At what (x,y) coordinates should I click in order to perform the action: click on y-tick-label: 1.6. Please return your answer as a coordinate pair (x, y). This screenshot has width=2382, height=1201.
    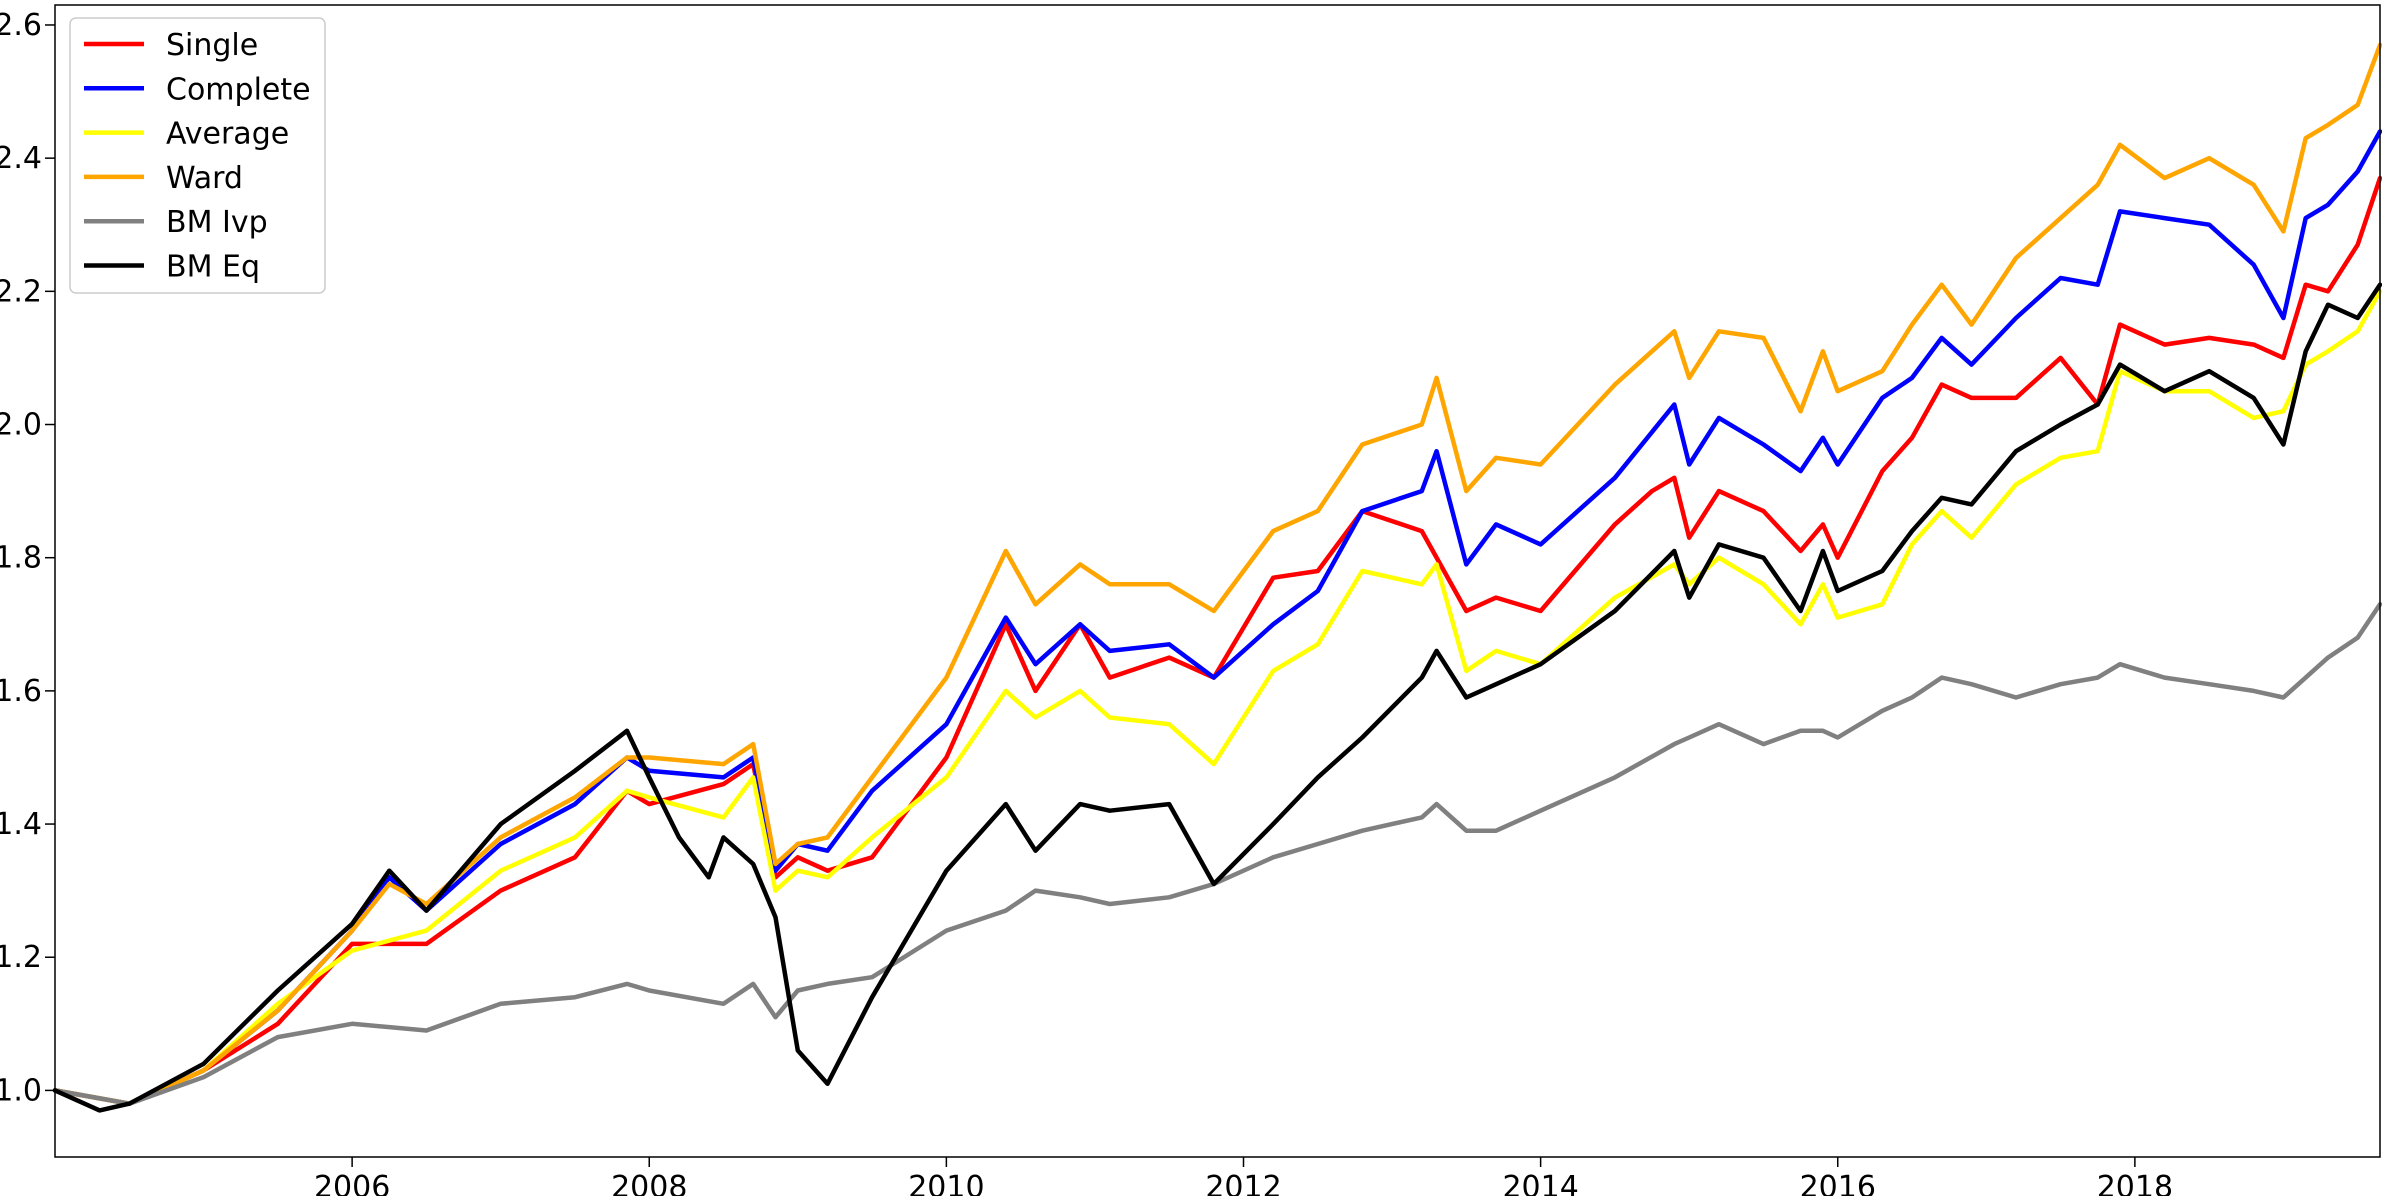
    Looking at the image, I should click on (21, 691).